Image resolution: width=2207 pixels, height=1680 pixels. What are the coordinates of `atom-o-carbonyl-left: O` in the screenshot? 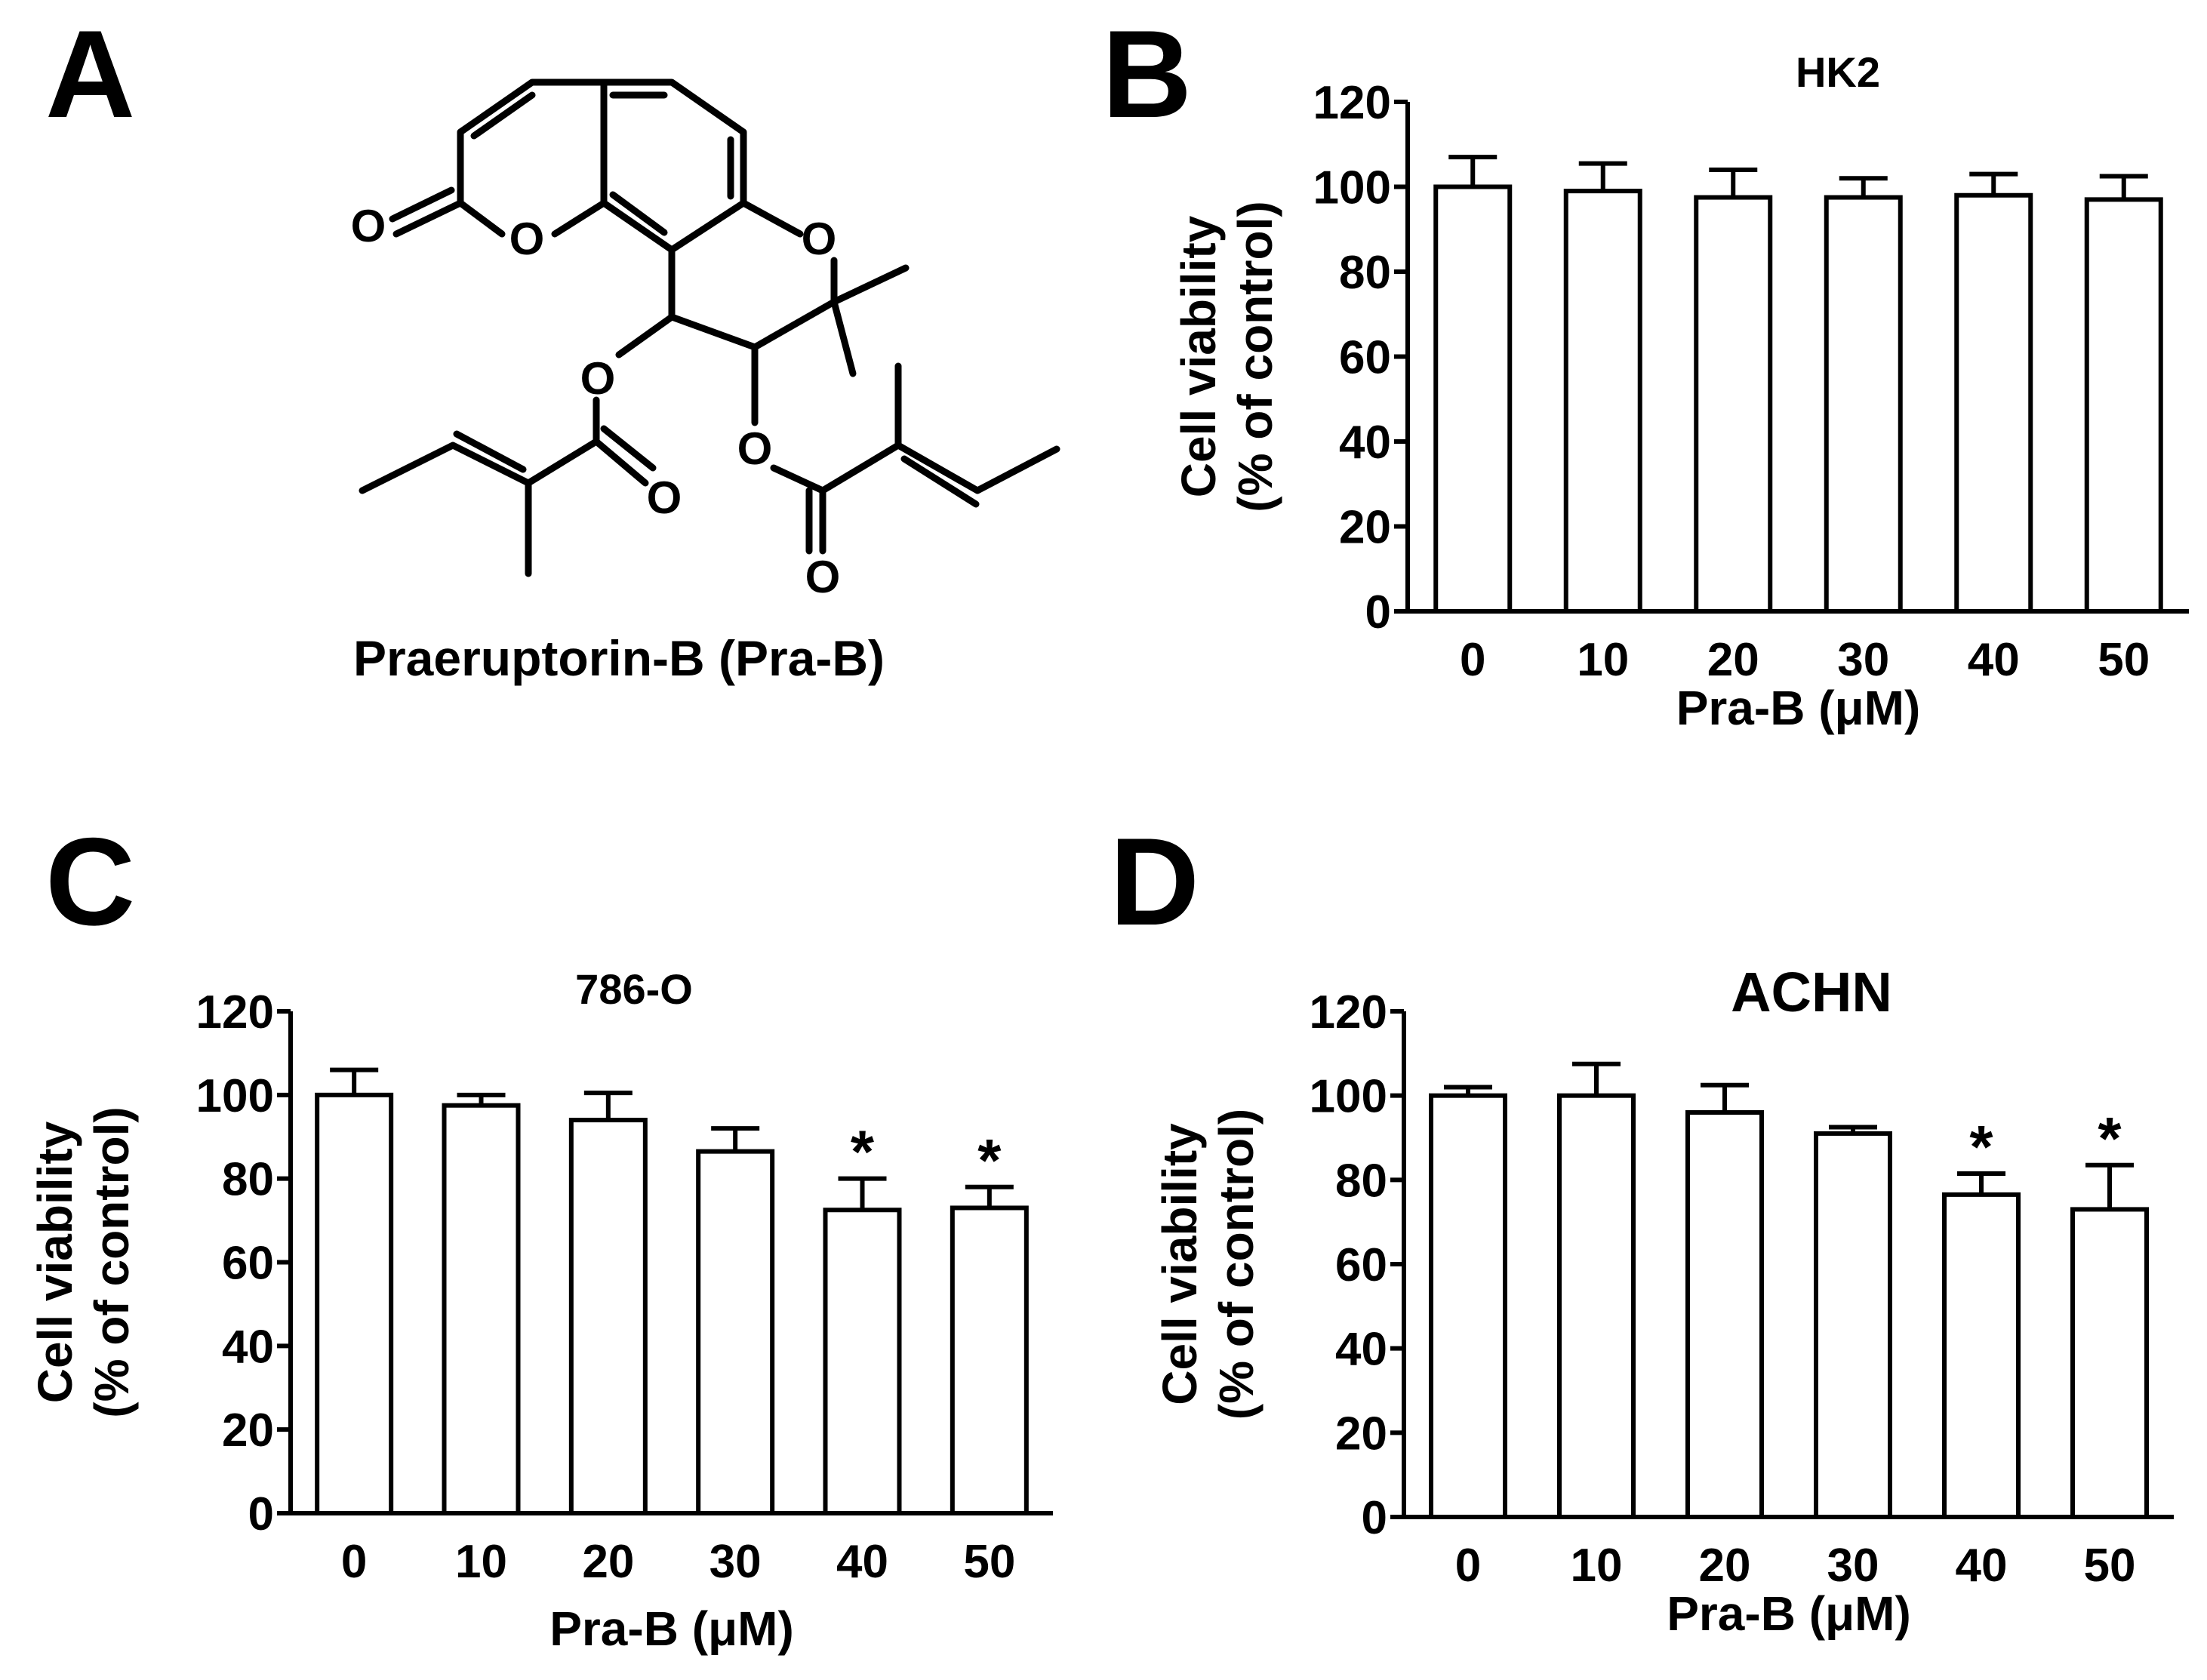 It's located at (664, 498).